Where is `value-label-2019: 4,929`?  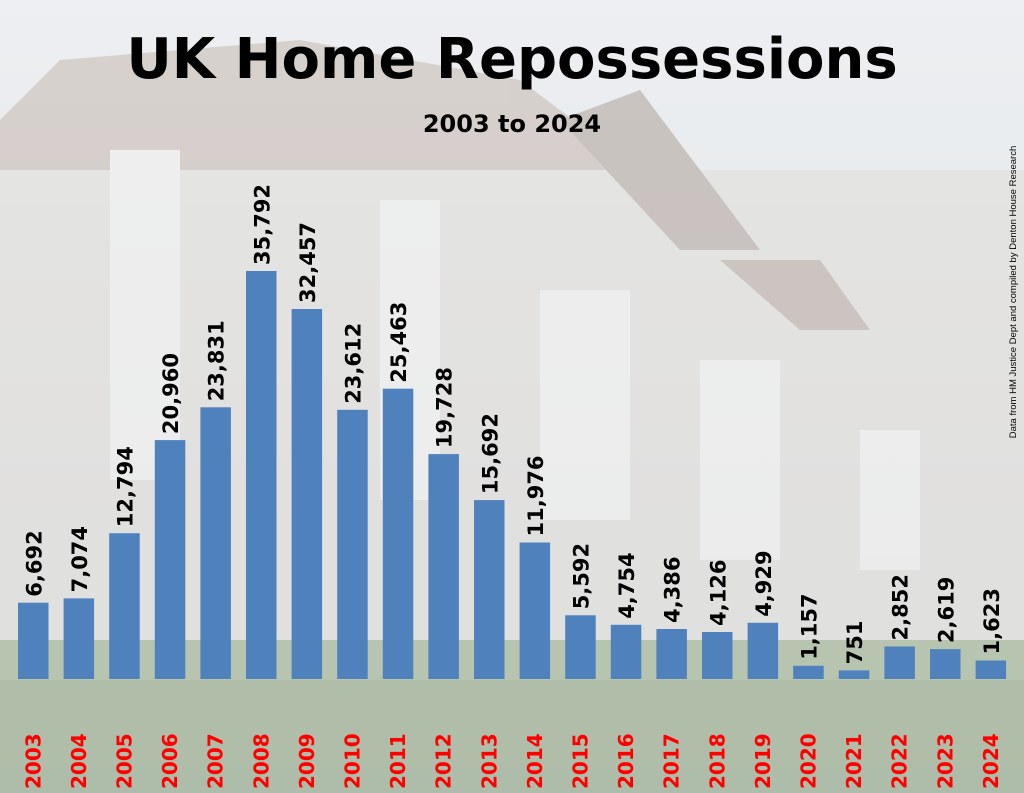
value-label-2019: 4,929 is located at coordinates (764, 583).